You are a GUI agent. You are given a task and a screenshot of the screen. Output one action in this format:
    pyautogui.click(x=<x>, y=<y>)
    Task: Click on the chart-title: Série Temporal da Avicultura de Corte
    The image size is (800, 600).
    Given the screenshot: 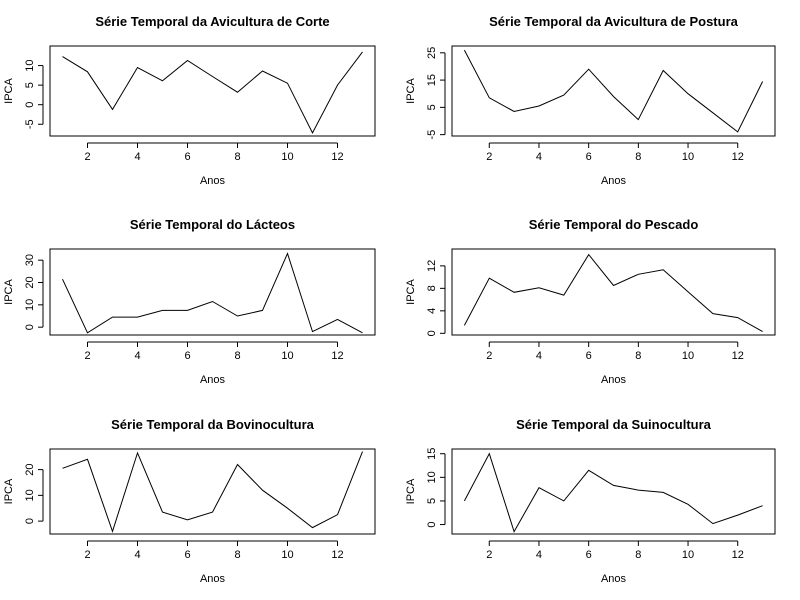 What is the action you would take?
    pyautogui.click(x=212, y=21)
    